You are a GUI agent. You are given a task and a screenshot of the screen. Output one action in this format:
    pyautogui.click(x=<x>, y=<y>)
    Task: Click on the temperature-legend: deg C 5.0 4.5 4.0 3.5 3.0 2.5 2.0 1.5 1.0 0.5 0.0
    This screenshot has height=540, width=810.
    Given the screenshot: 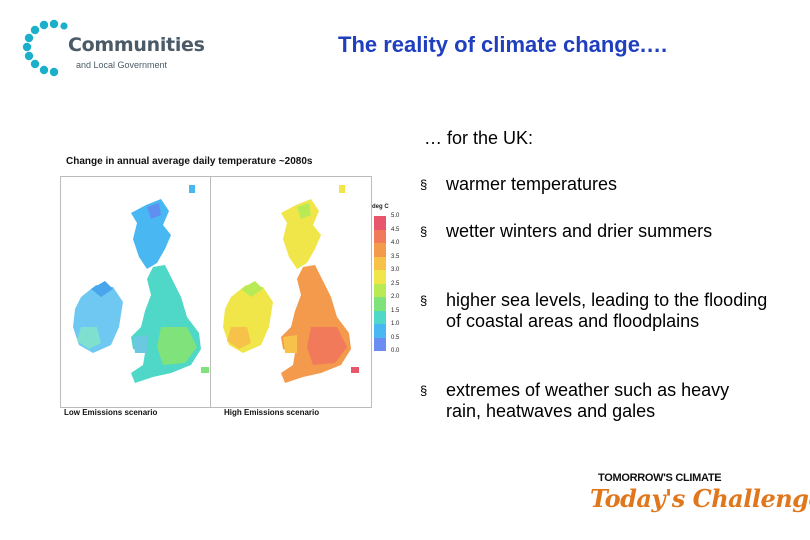 What is the action you would take?
    pyautogui.click(x=387, y=289)
    